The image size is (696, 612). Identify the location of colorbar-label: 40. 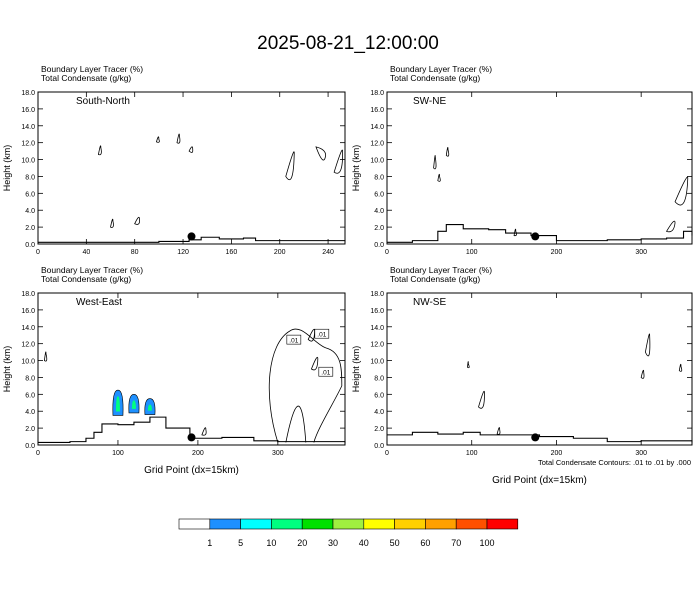
(364, 543).